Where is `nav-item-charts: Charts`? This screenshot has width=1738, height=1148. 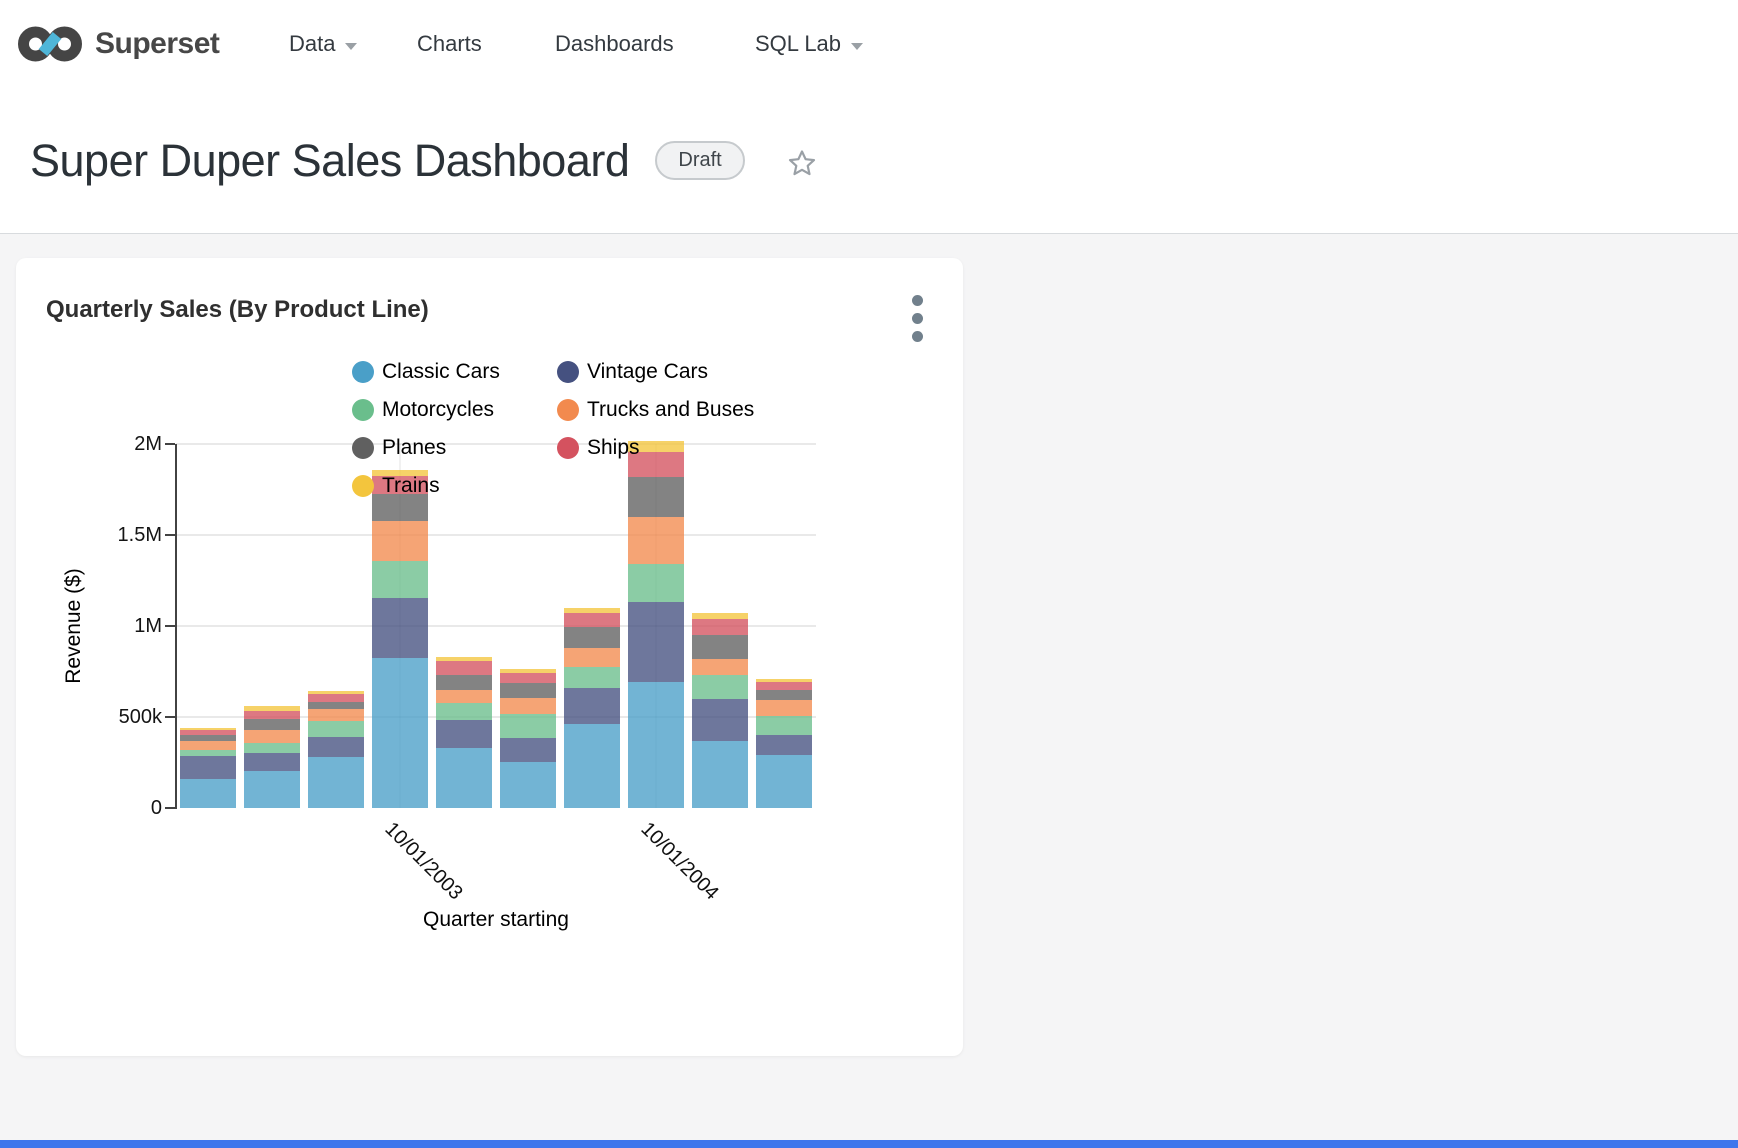 nav-item-charts: Charts is located at coordinates (449, 44).